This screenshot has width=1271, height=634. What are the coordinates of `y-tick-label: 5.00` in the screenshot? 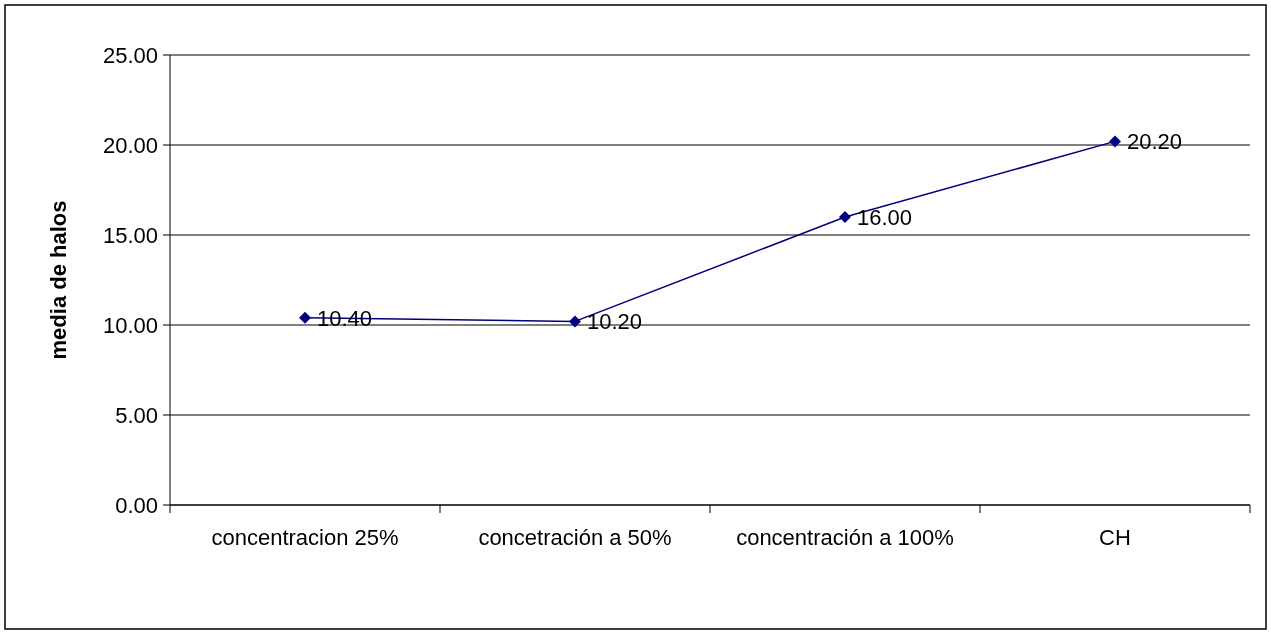 It's located at (136, 415).